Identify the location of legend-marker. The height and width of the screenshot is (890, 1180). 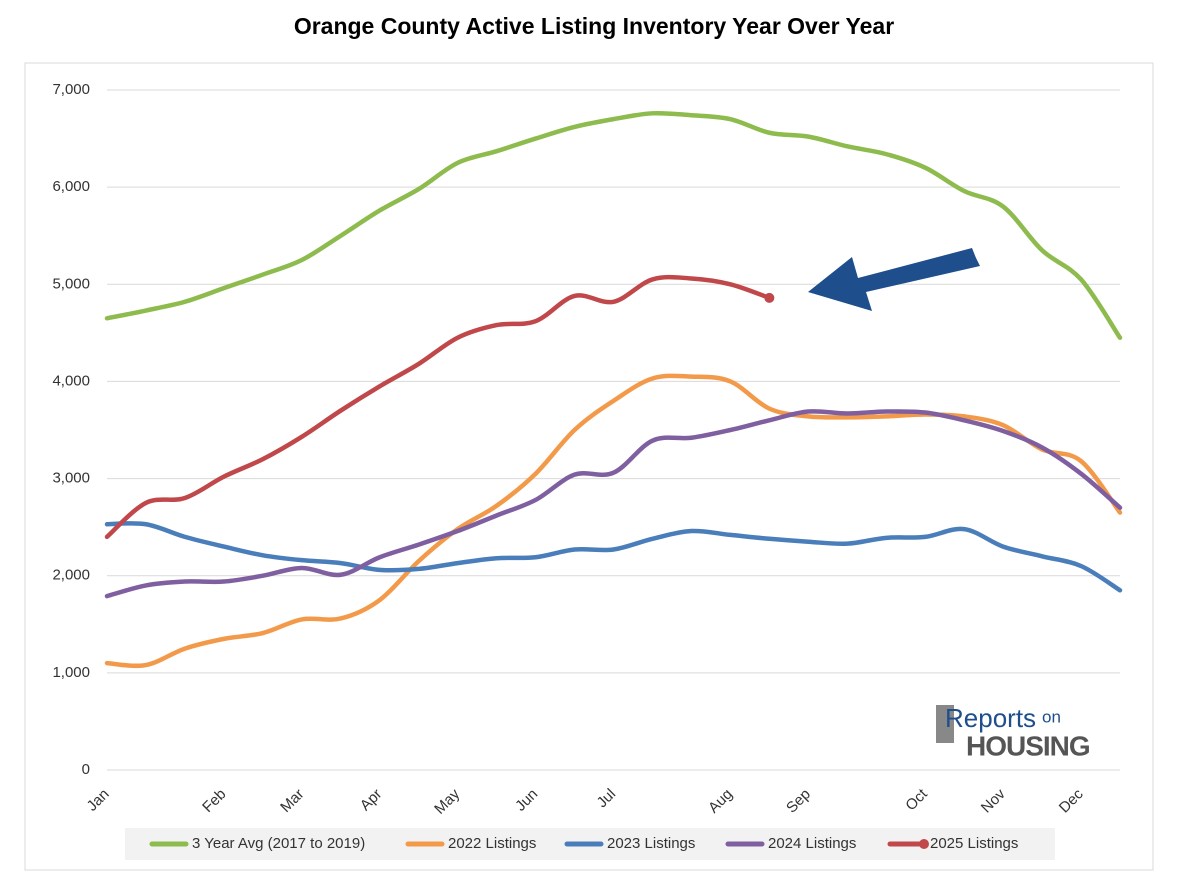
(924, 844).